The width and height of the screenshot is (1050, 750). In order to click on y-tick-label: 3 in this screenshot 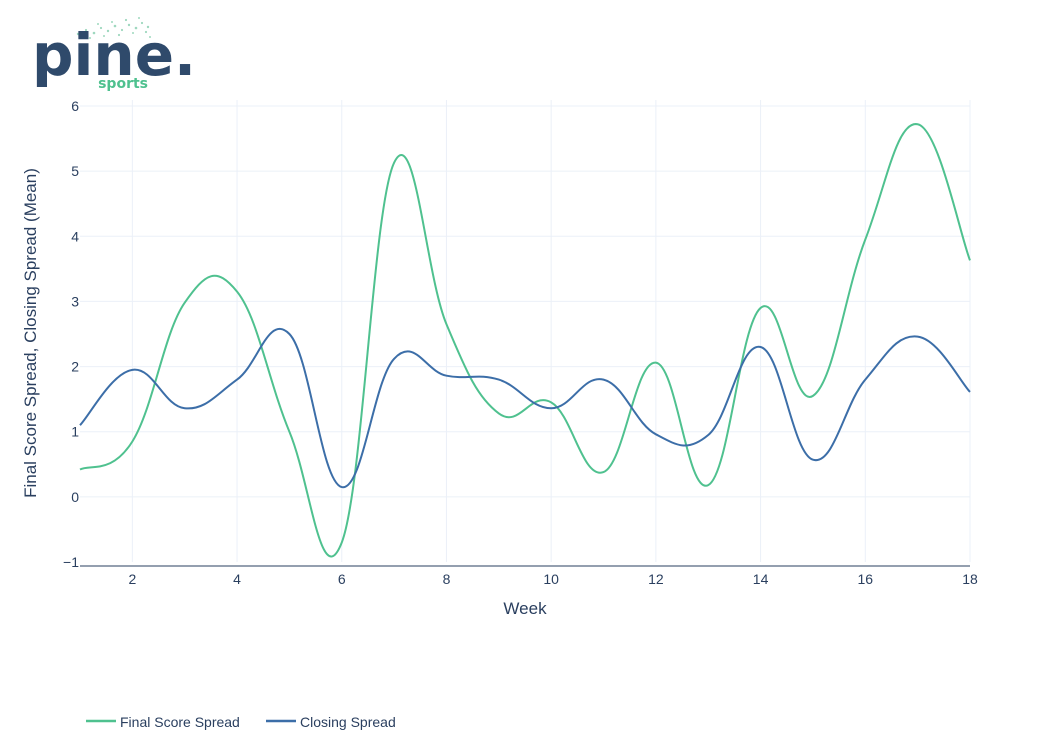, I will do `click(75, 301)`.